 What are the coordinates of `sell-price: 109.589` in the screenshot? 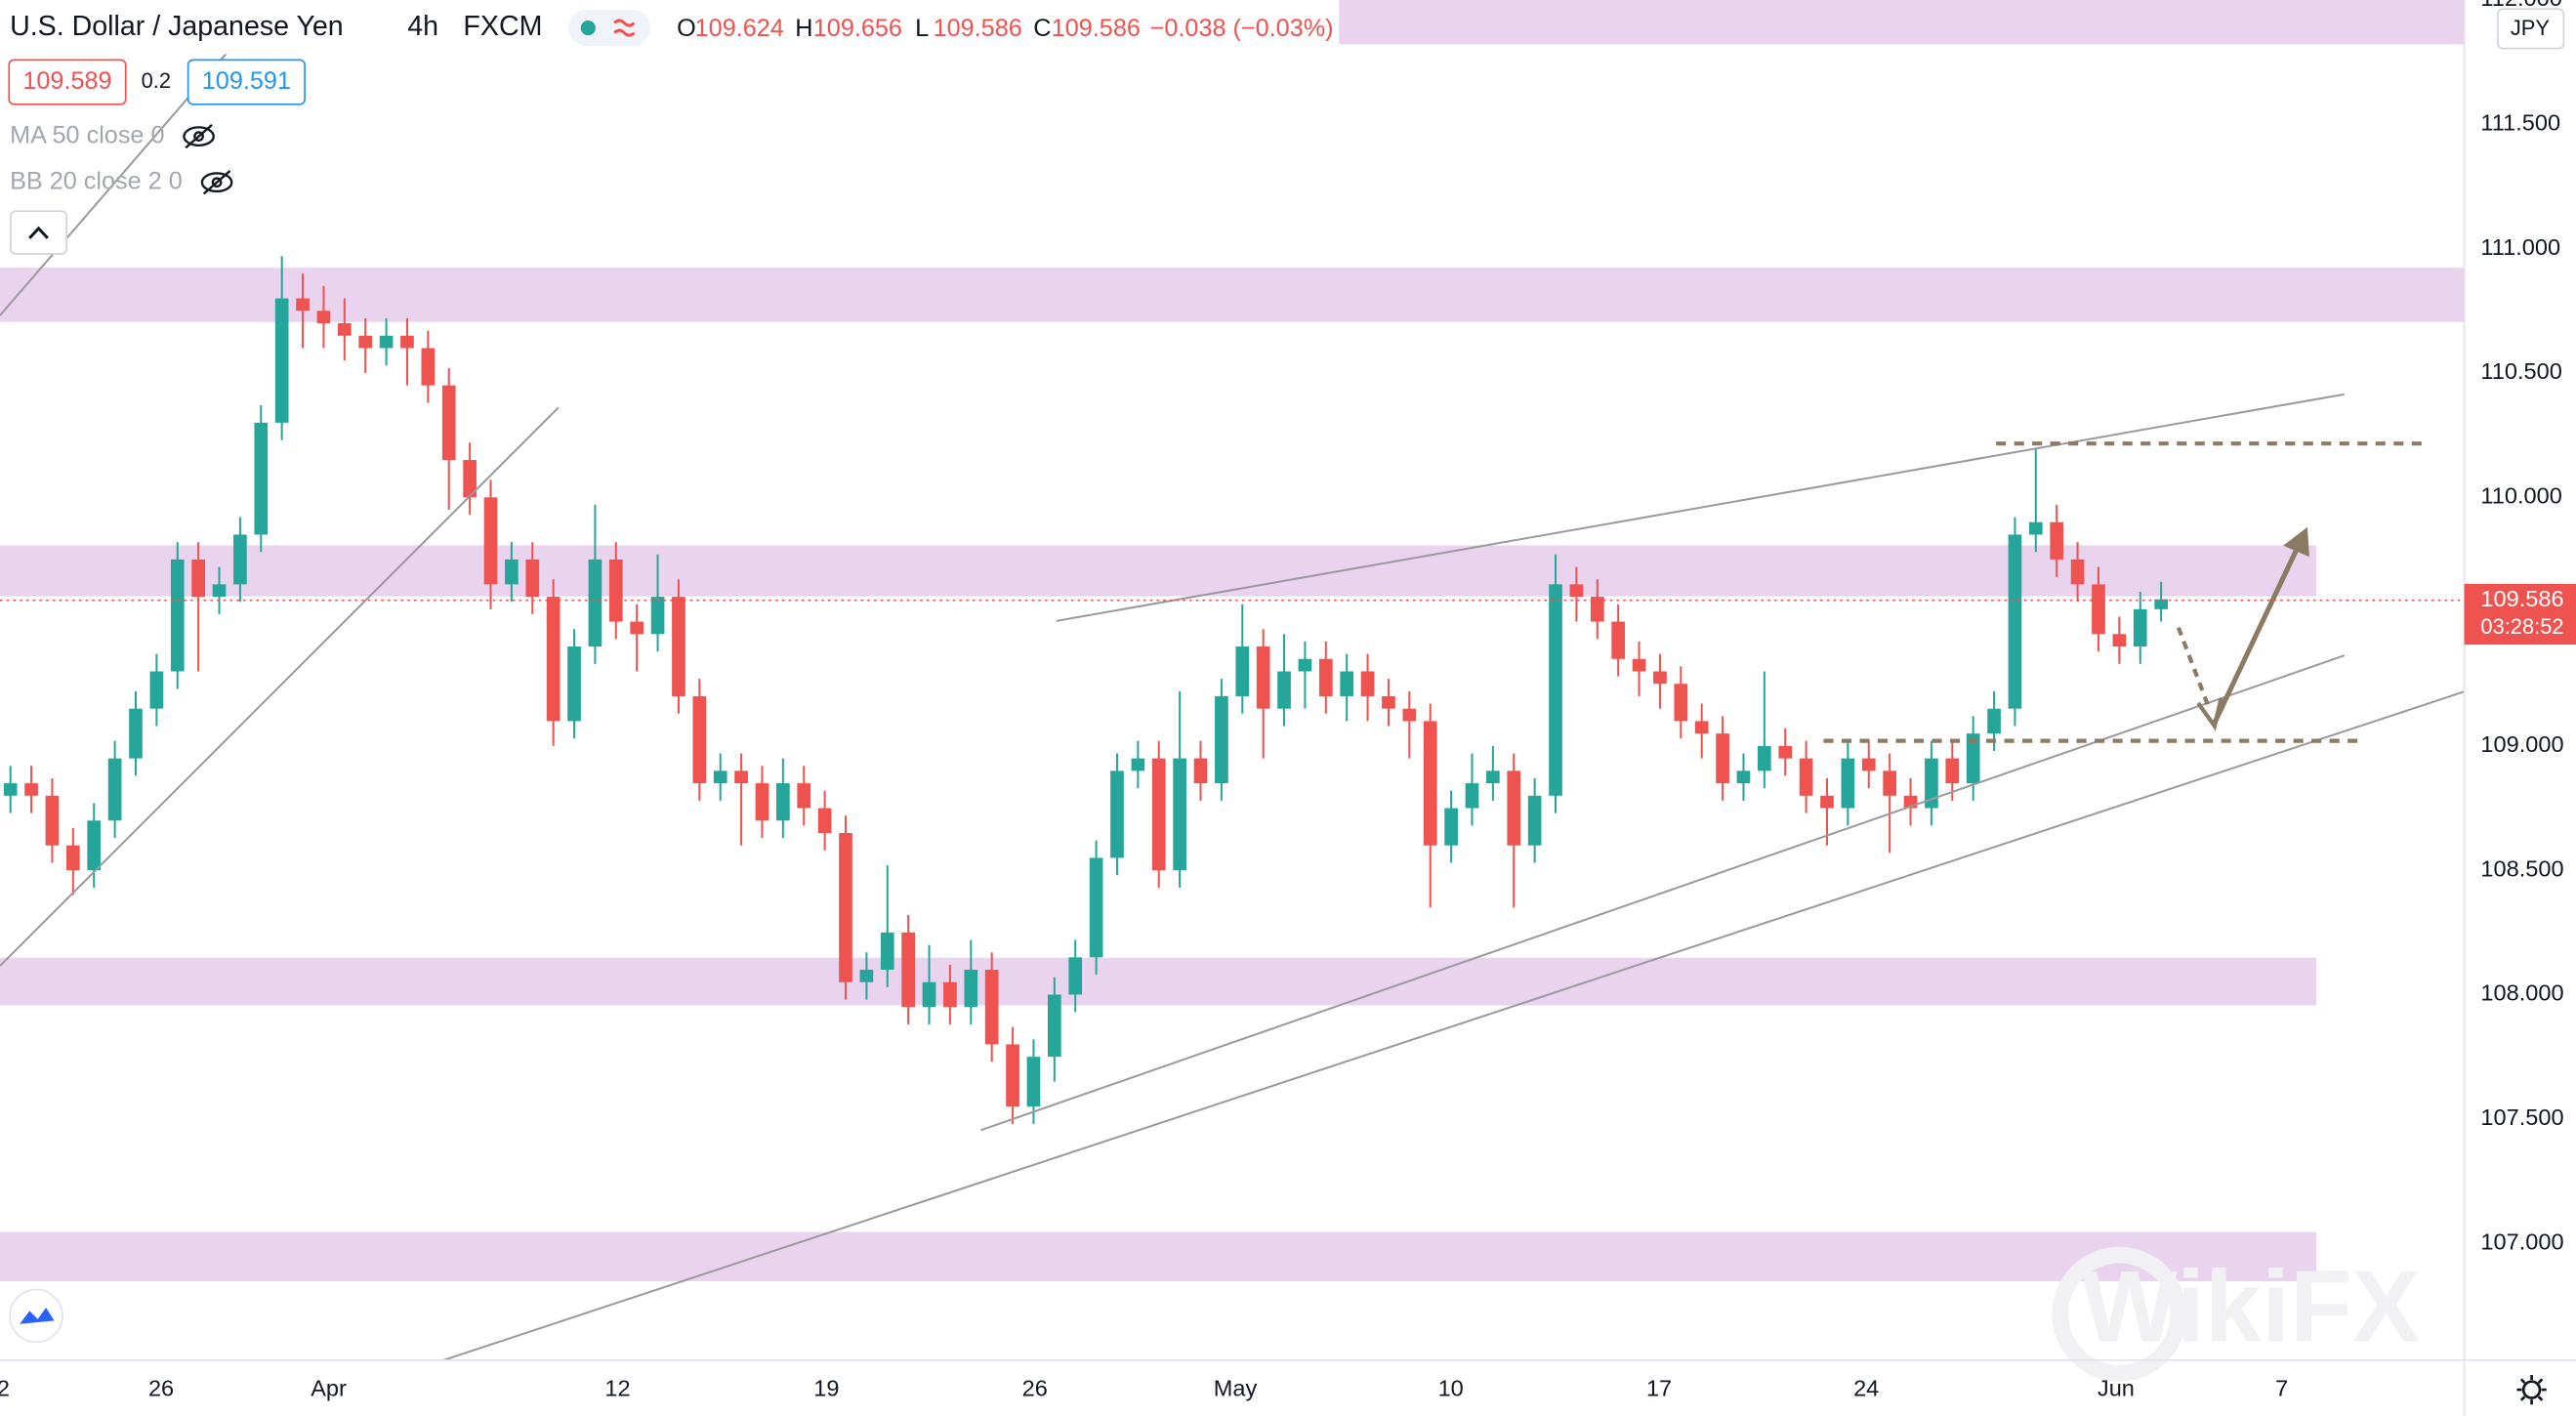 It's located at (66, 81).